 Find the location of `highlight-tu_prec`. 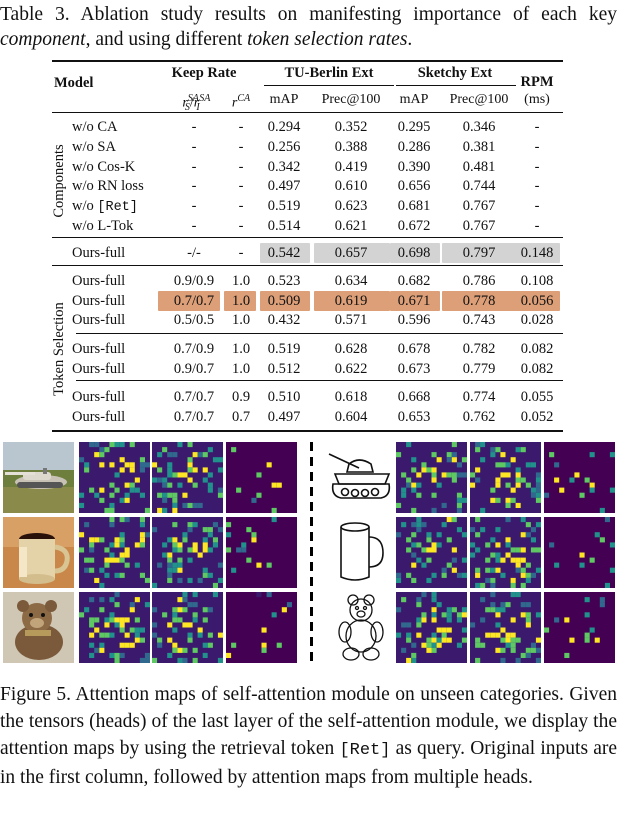

highlight-tu_prec is located at coordinates (352, 253).